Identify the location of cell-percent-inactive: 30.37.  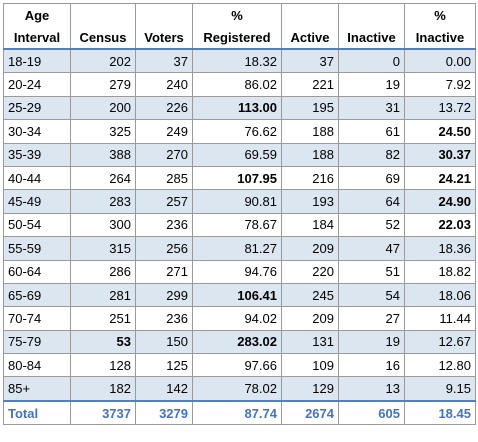
(440, 154).